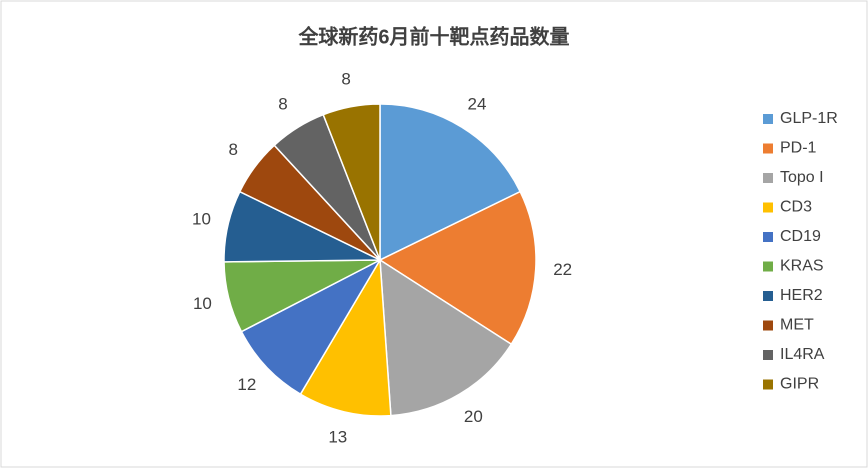  Describe the element at coordinates (802, 177) in the screenshot. I see `legend-label: Topo I` at that location.